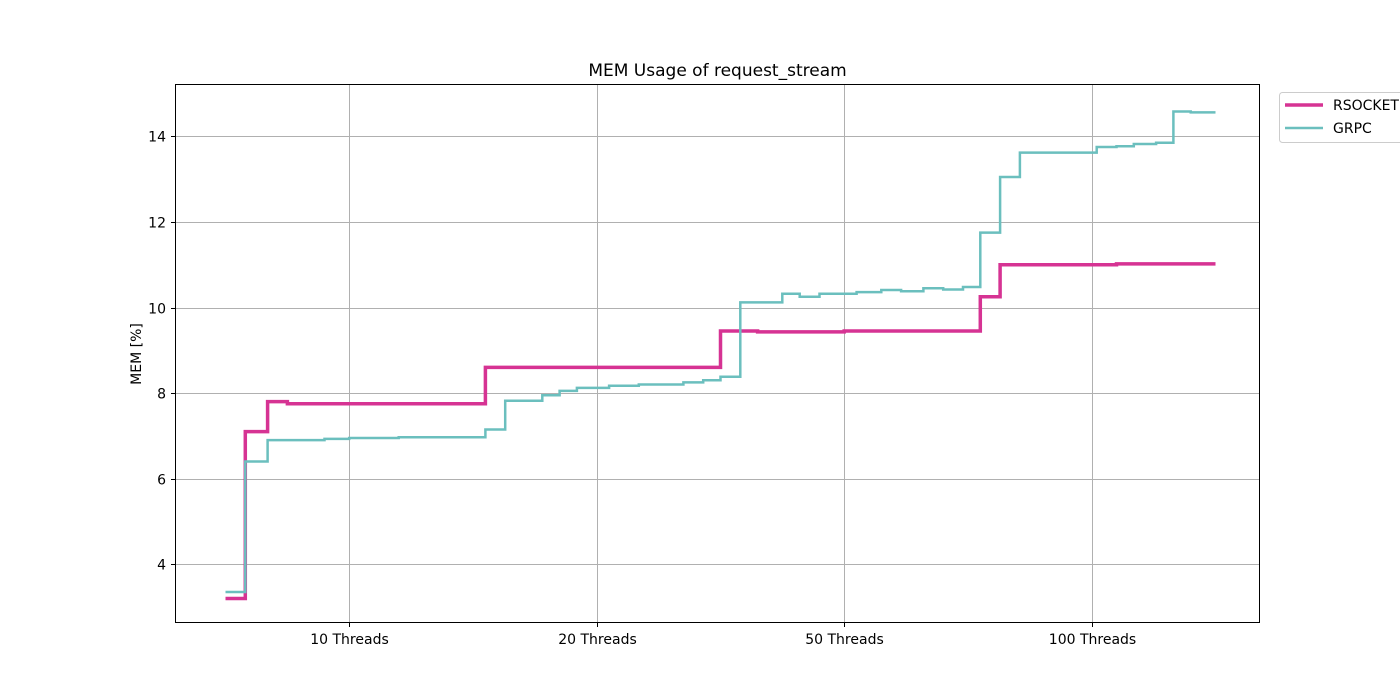  Describe the element at coordinates (161, 395) in the screenshot. I see `y-tick-label: 8` at that location.